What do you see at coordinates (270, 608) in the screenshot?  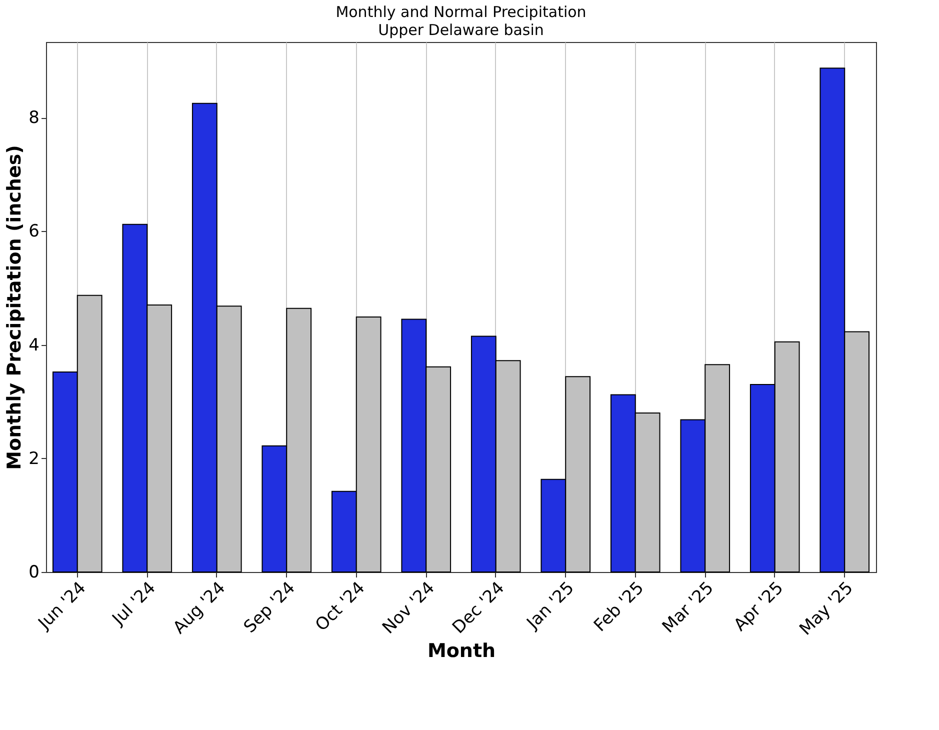 I see `x-tick-label: Sep '24` at bounding box center [270, 608].